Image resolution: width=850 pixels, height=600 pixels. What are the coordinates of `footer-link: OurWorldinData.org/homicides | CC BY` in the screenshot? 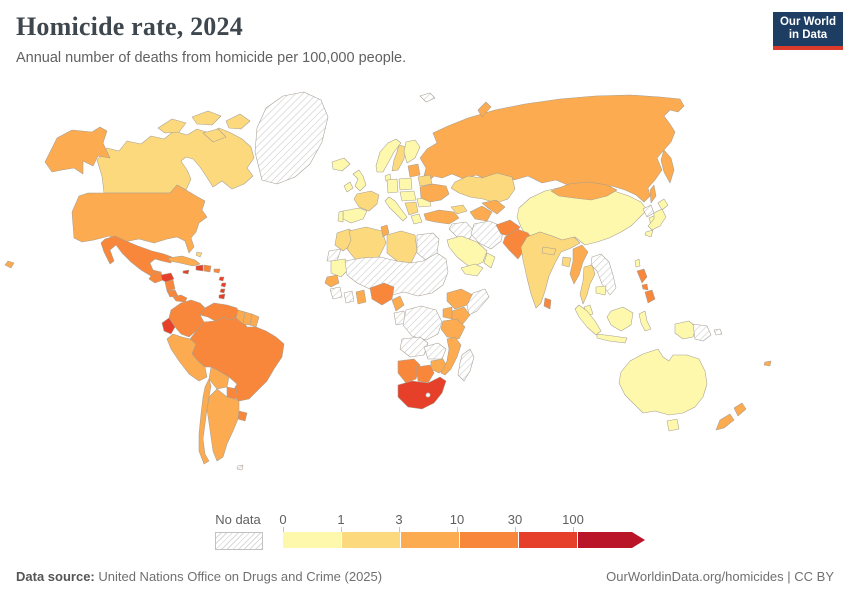 It's located at (720, 576).